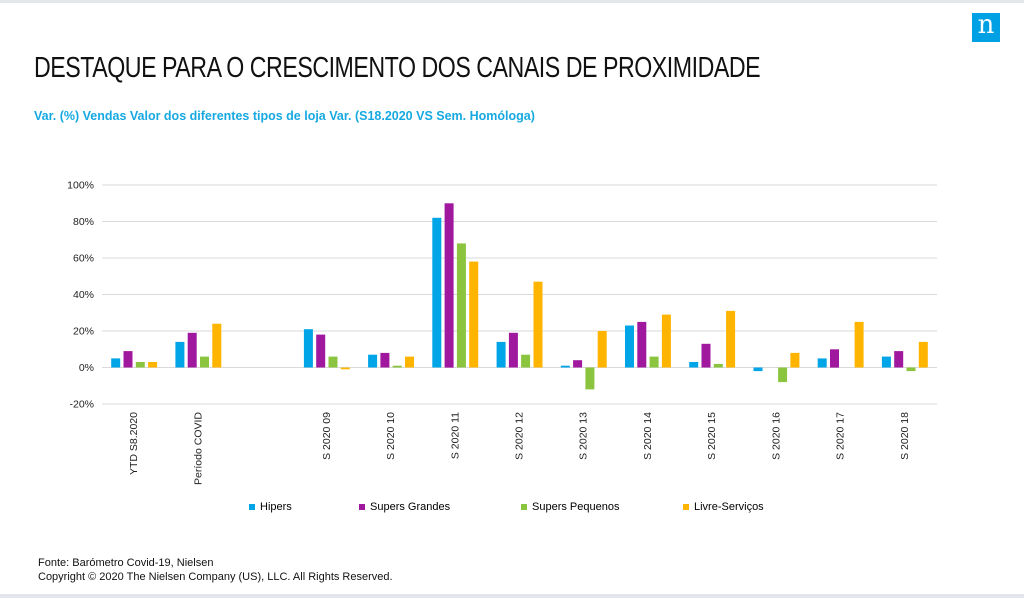 Image resolution: width=1024 pixels, height=598 pixels. What do you see at coordinates (584, 436) in the screenshot?
I see `x-tick-label: S 2020 13` at bounding box center [584, 436].